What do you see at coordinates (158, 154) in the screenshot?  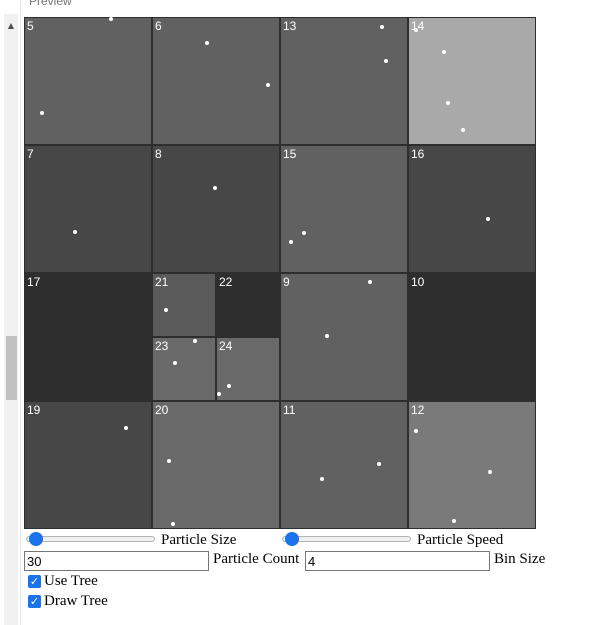 I see `cell-number: 8` at bounding box center [158, 154].